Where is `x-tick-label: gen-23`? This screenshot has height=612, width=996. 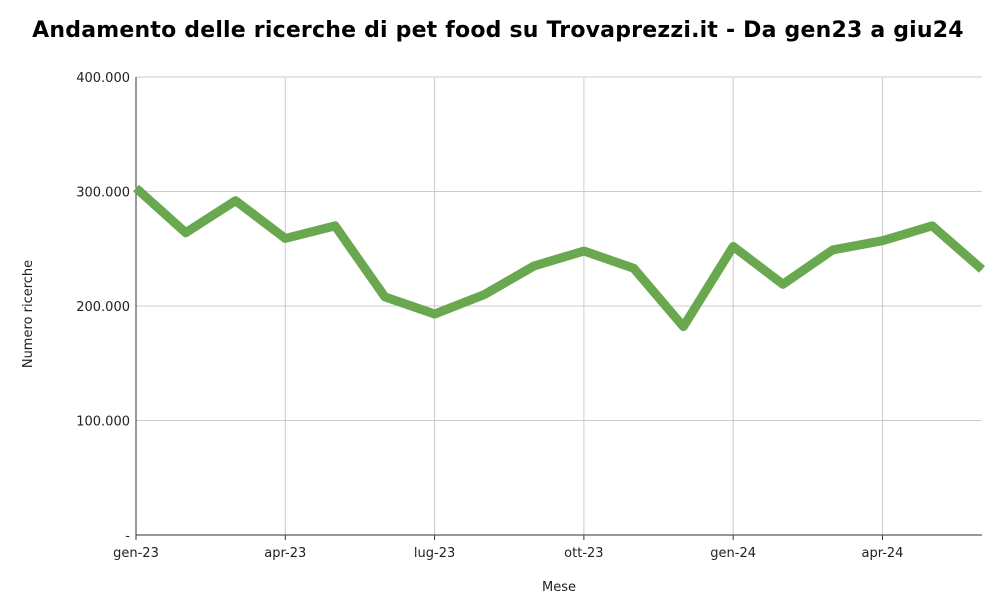
x-tick-label: gen-23 is located at coordinates (136, 553).